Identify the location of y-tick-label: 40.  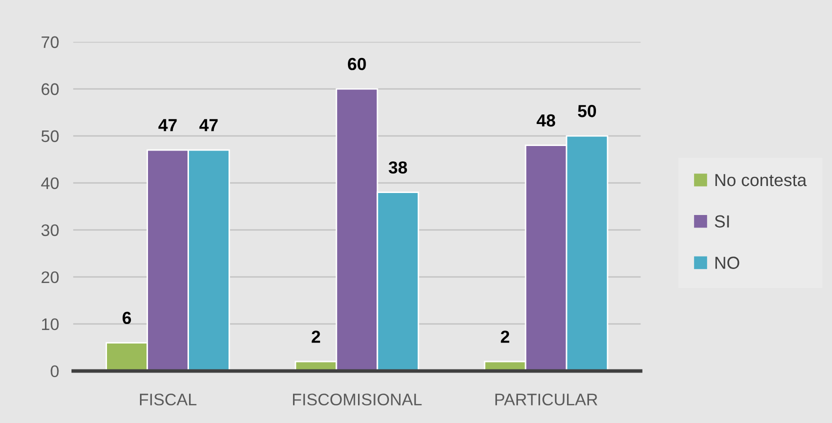
(50, 183).